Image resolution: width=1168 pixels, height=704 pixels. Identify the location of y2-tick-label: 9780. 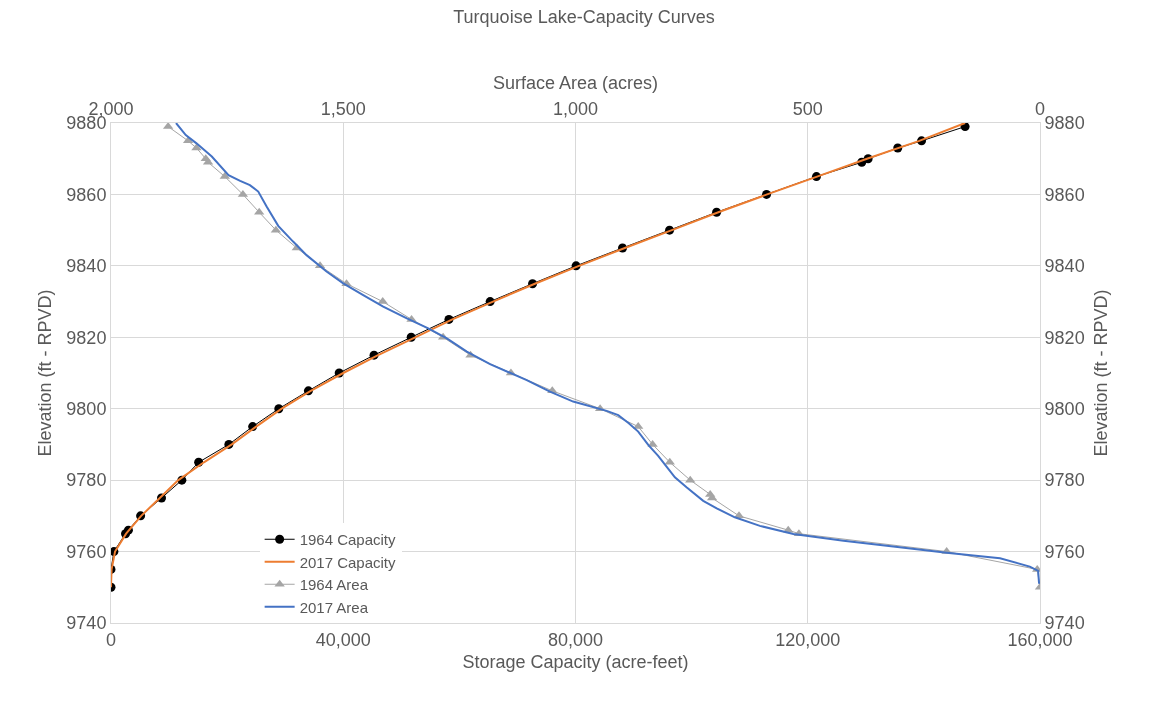
(1064, 480).